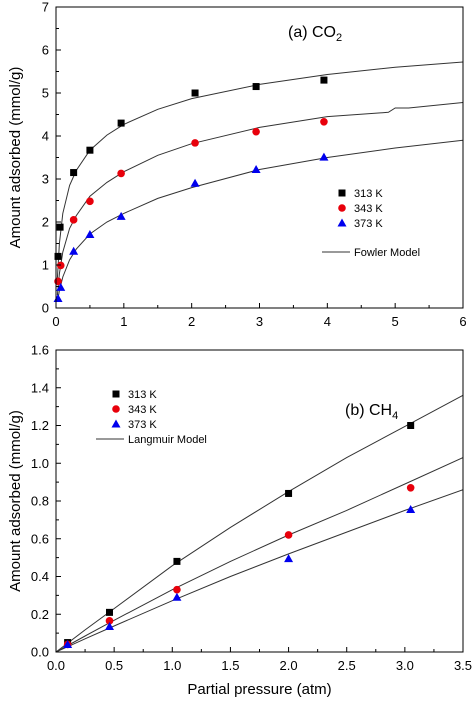 Image resolution: width=474 pixels, height=701 pixels. What do you see at coordinates (462, 321) in the screenshot?
I see `x-tick-label: 6` at bounding box center [462, 321].